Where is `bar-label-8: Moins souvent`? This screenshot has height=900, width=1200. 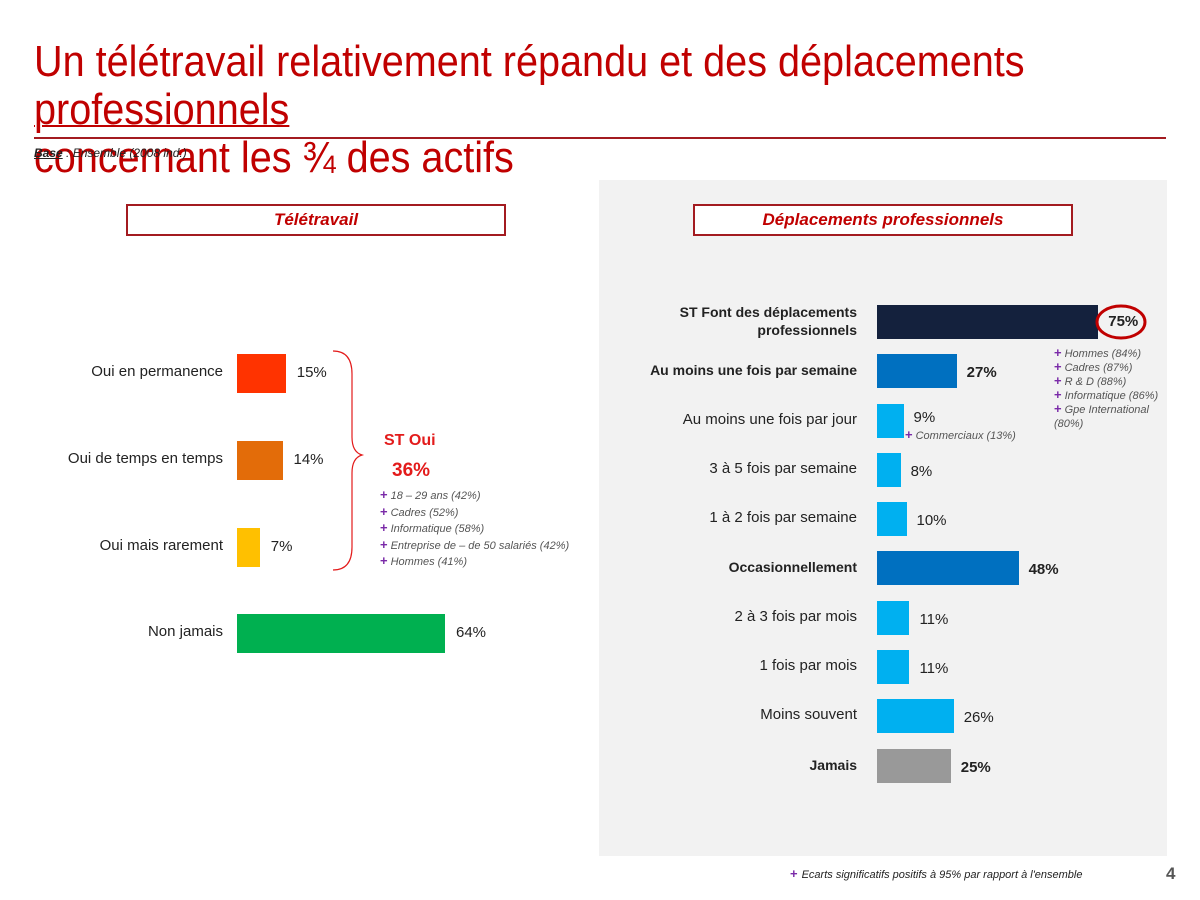
bar-label-8: Moins souvent is located at coordinates (808, 714).